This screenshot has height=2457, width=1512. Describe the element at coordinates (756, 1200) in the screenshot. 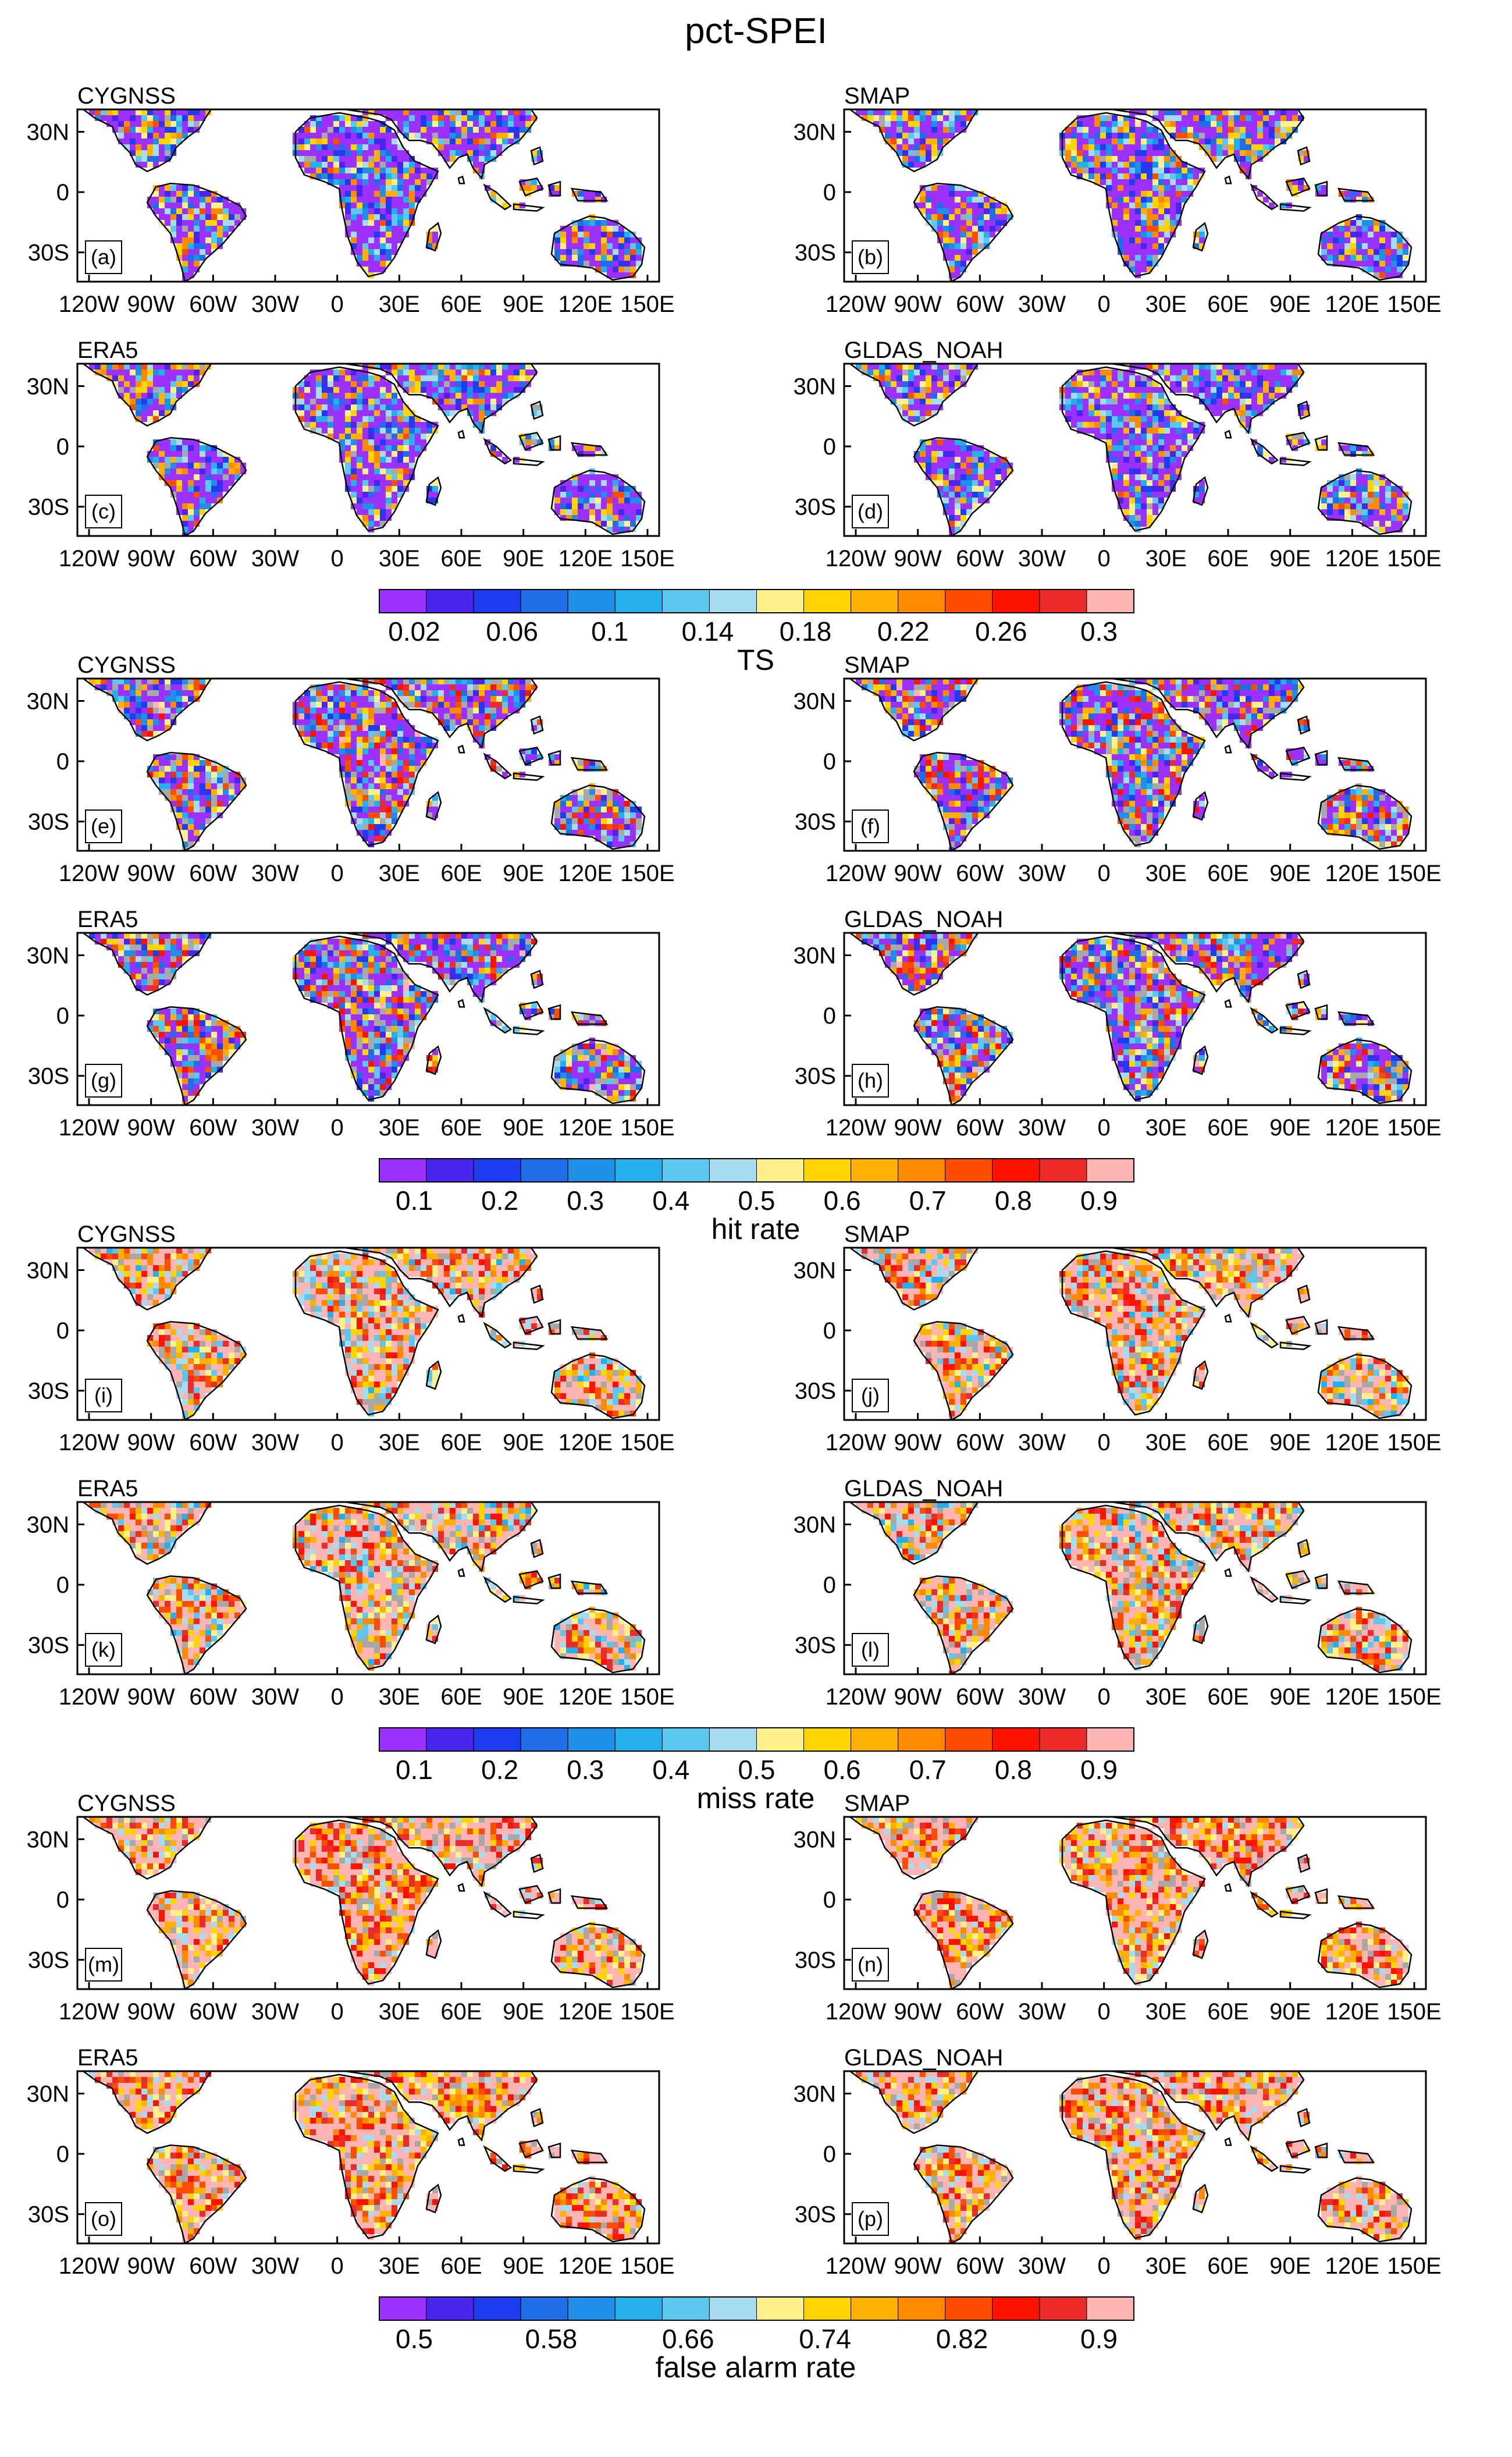

I see `colorbar-tick-label: 0.5` at that location.